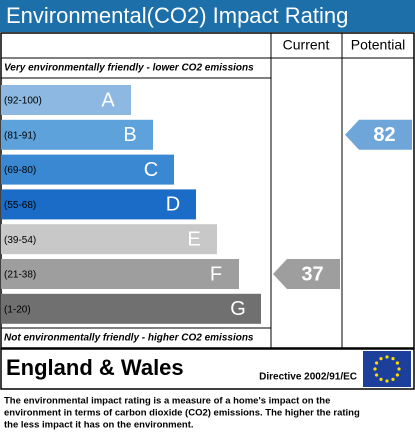 The image size is (415, 442). Describe the element at coordinates (20, 135) in the screenshot. I see `band-range: (81-91)` at that location.